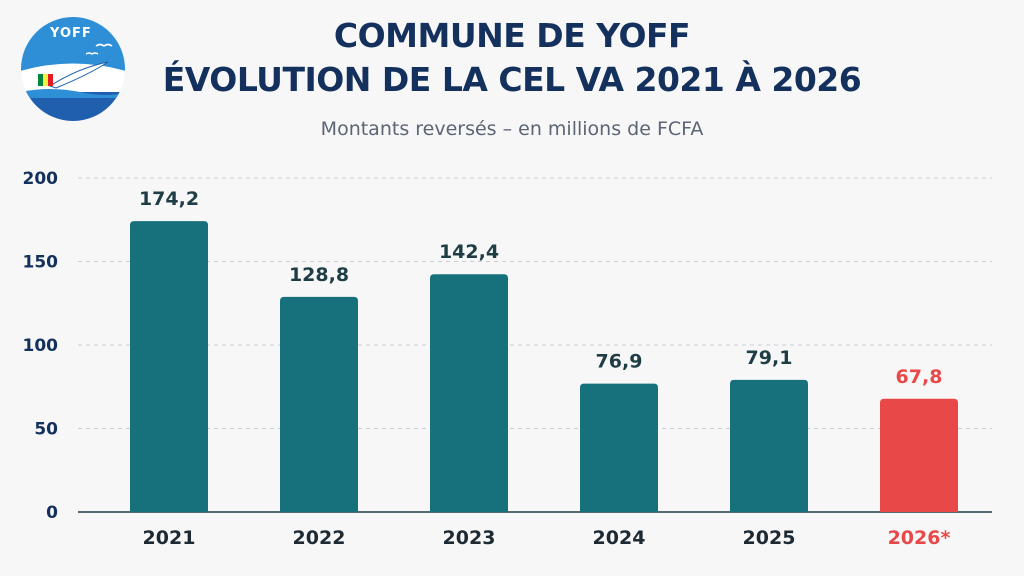  Describe the element at coordinates (619, 362) in the screenshot. I see `data-label: 76,9` at that location.